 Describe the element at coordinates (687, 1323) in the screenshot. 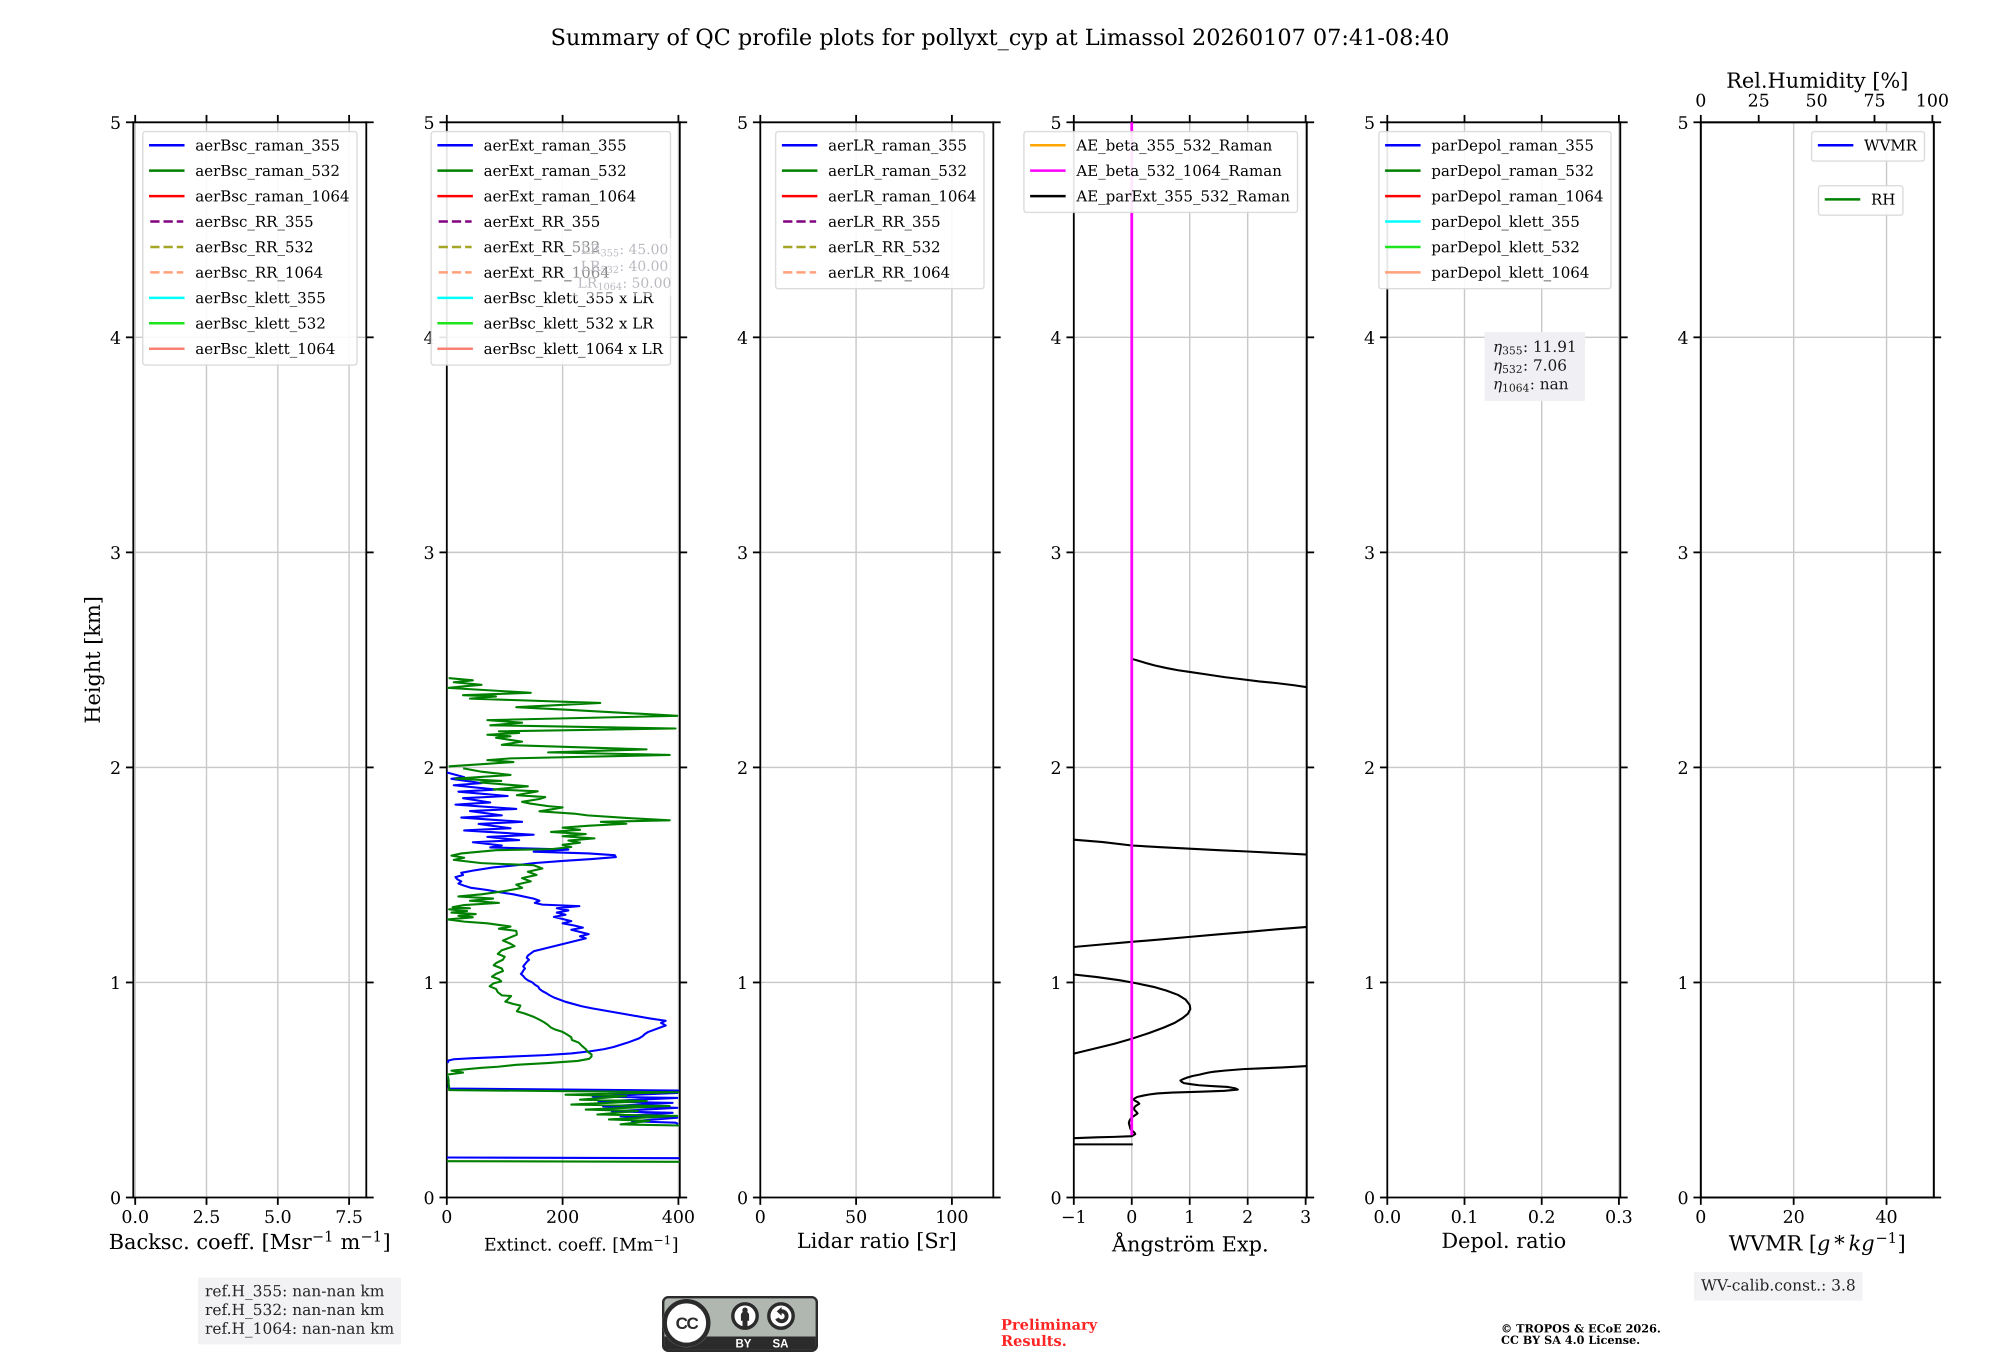

I see `svg-text: CC` at that location.